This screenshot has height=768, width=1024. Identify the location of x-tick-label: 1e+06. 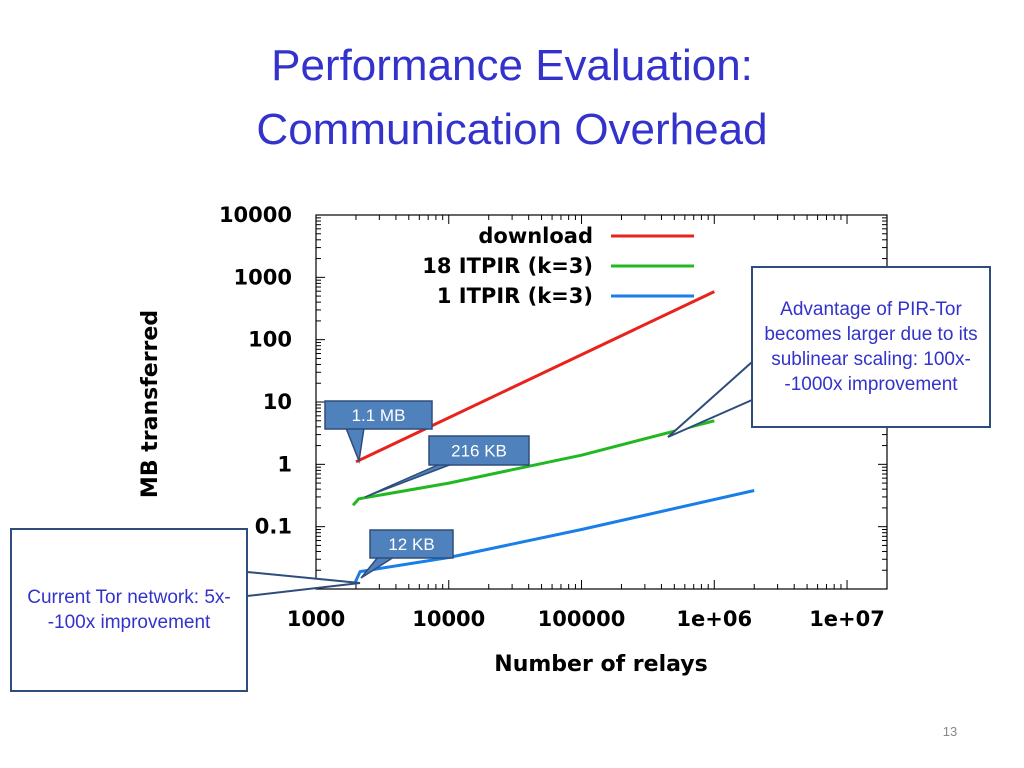
(714, 619).